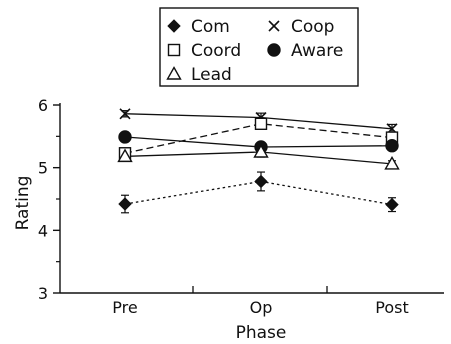  What do you see at coordinates (274, 50) in the screenshot?
I see `legend-marker-aware` at bounding box center [274, 50].